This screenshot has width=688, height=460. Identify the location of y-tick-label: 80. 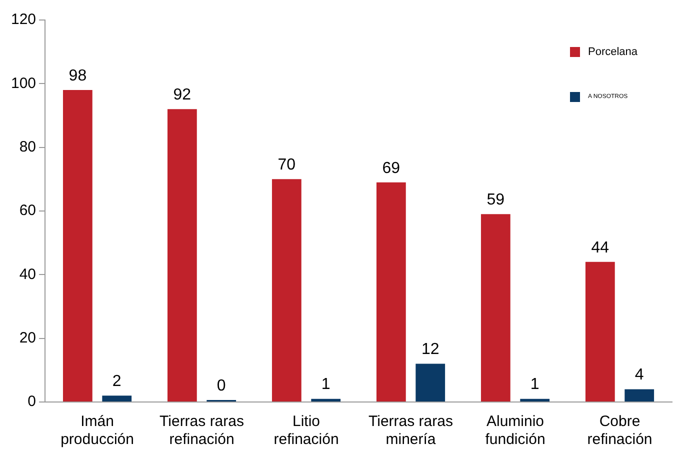
(27, 147).